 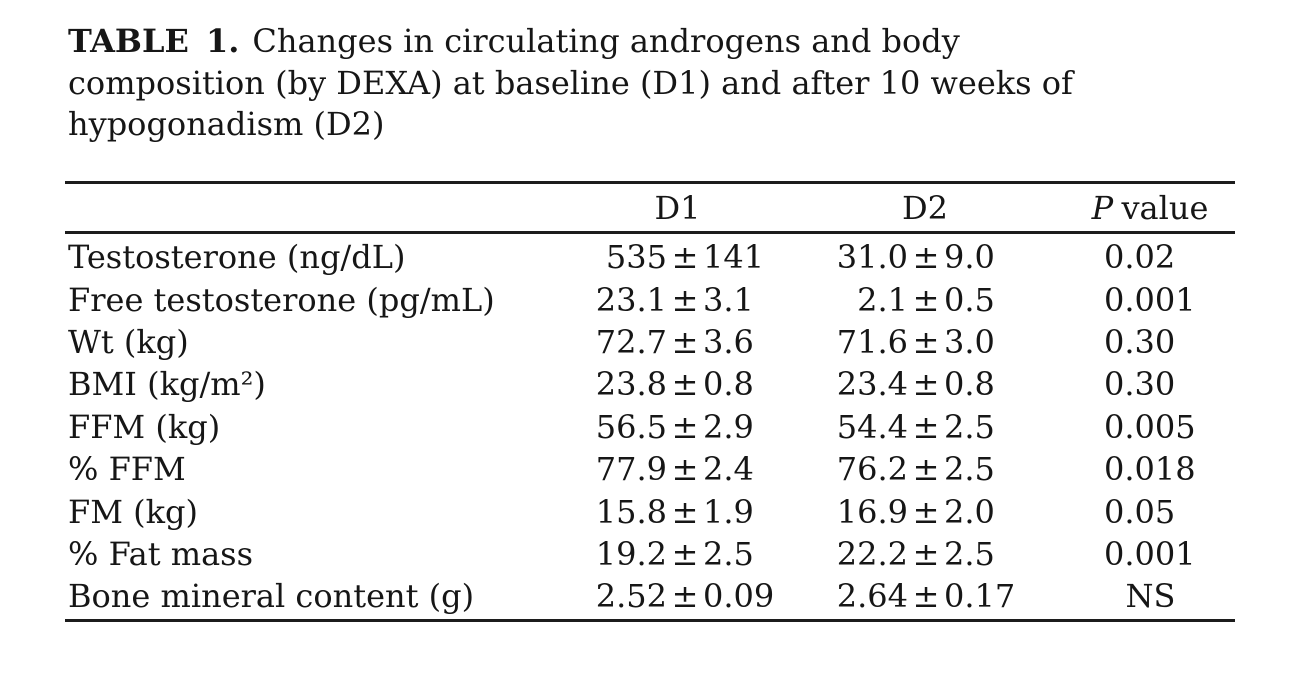 What do you see at coordinates (728, 469) in the screenshot?
I see `d1-sd: 2.4` at bounding box center [728, 469].